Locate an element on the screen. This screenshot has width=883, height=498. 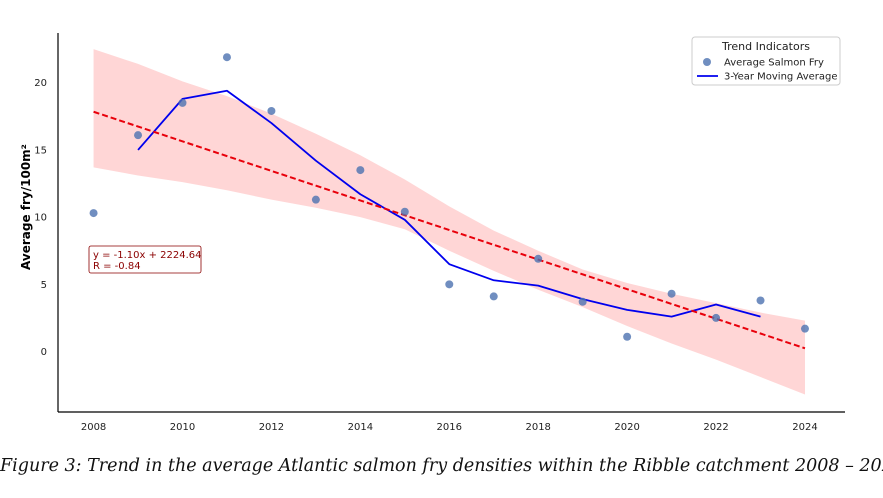
regression-annotation: y = -1.10x + 2224.64 R = -0.84 is located at coordinates (145, 259).